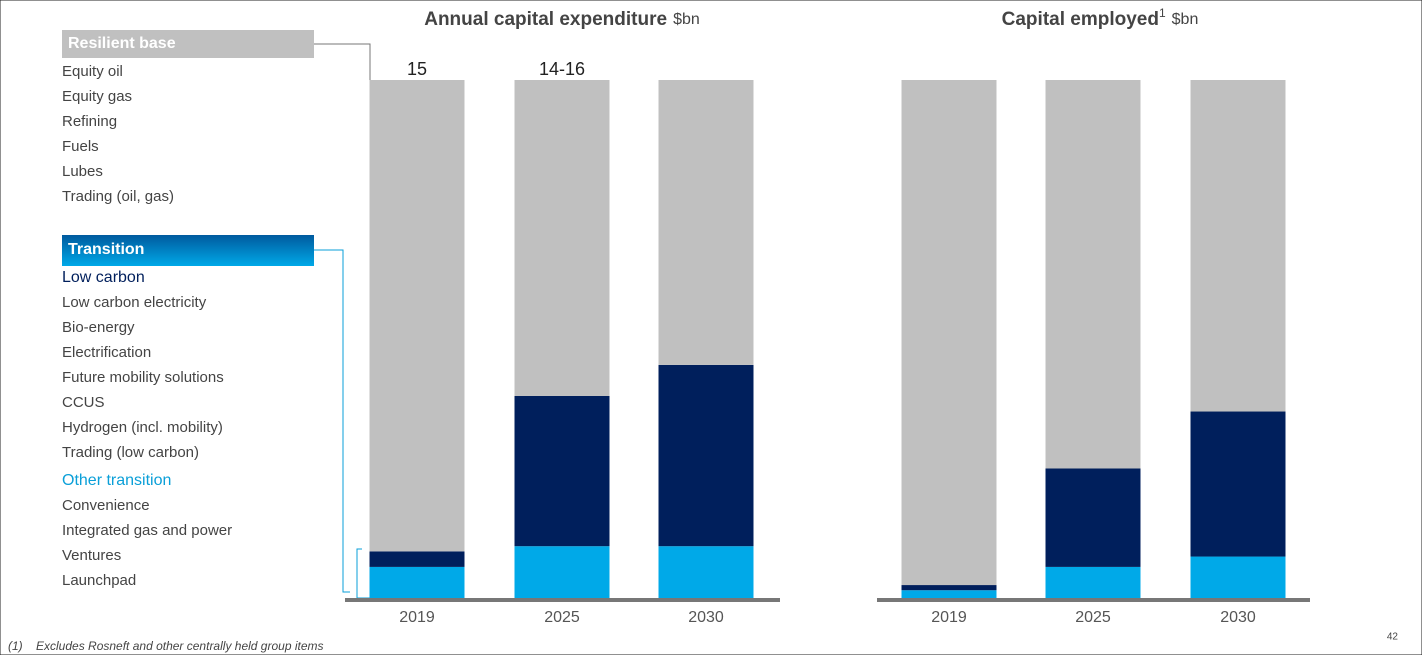 The width and height of the screenshot is (1422, 660). I want to click on connector, so click(332, 421).